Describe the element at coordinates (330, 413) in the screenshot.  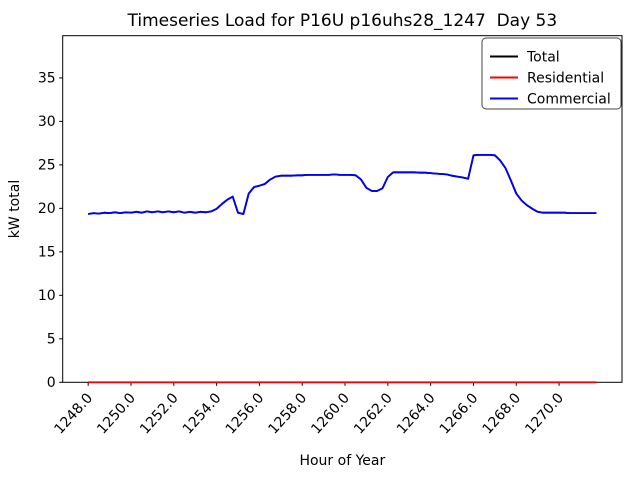
I see `x-tick-label: 1260.0` at that location.